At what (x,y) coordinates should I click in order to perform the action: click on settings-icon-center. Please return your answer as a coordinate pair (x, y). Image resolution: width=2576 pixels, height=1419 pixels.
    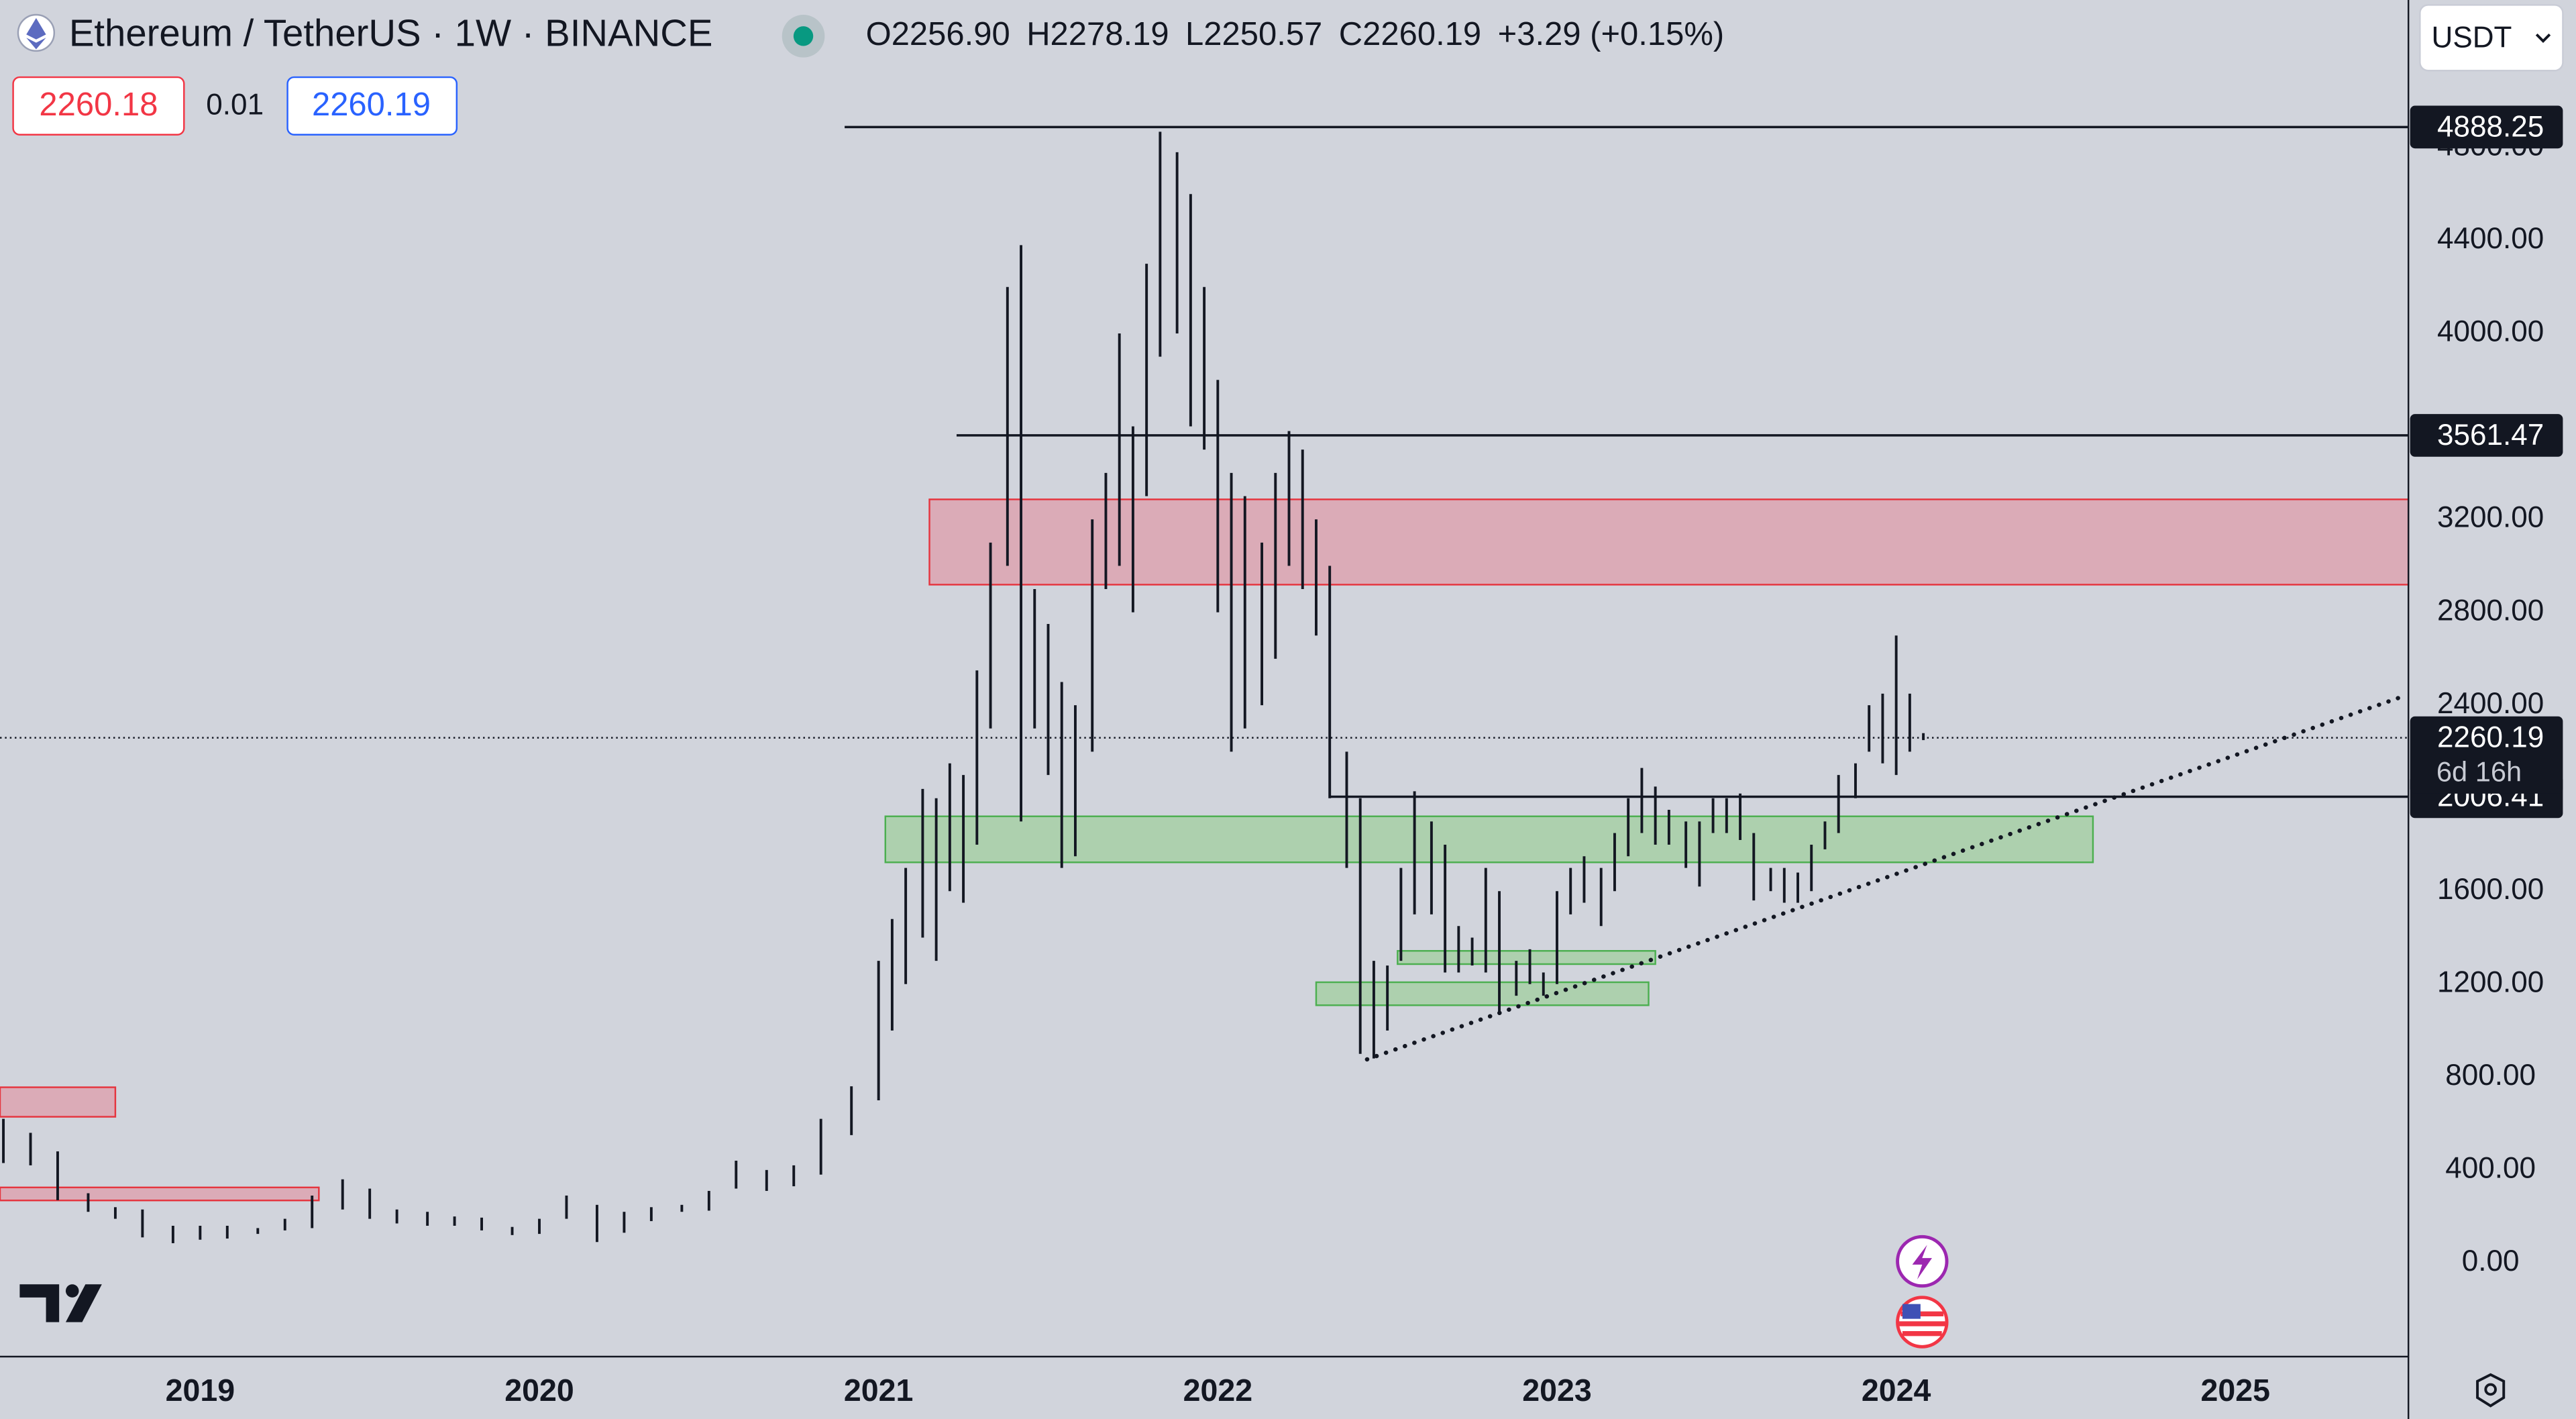
    Looking at the image, I should click on (2490, 1389).